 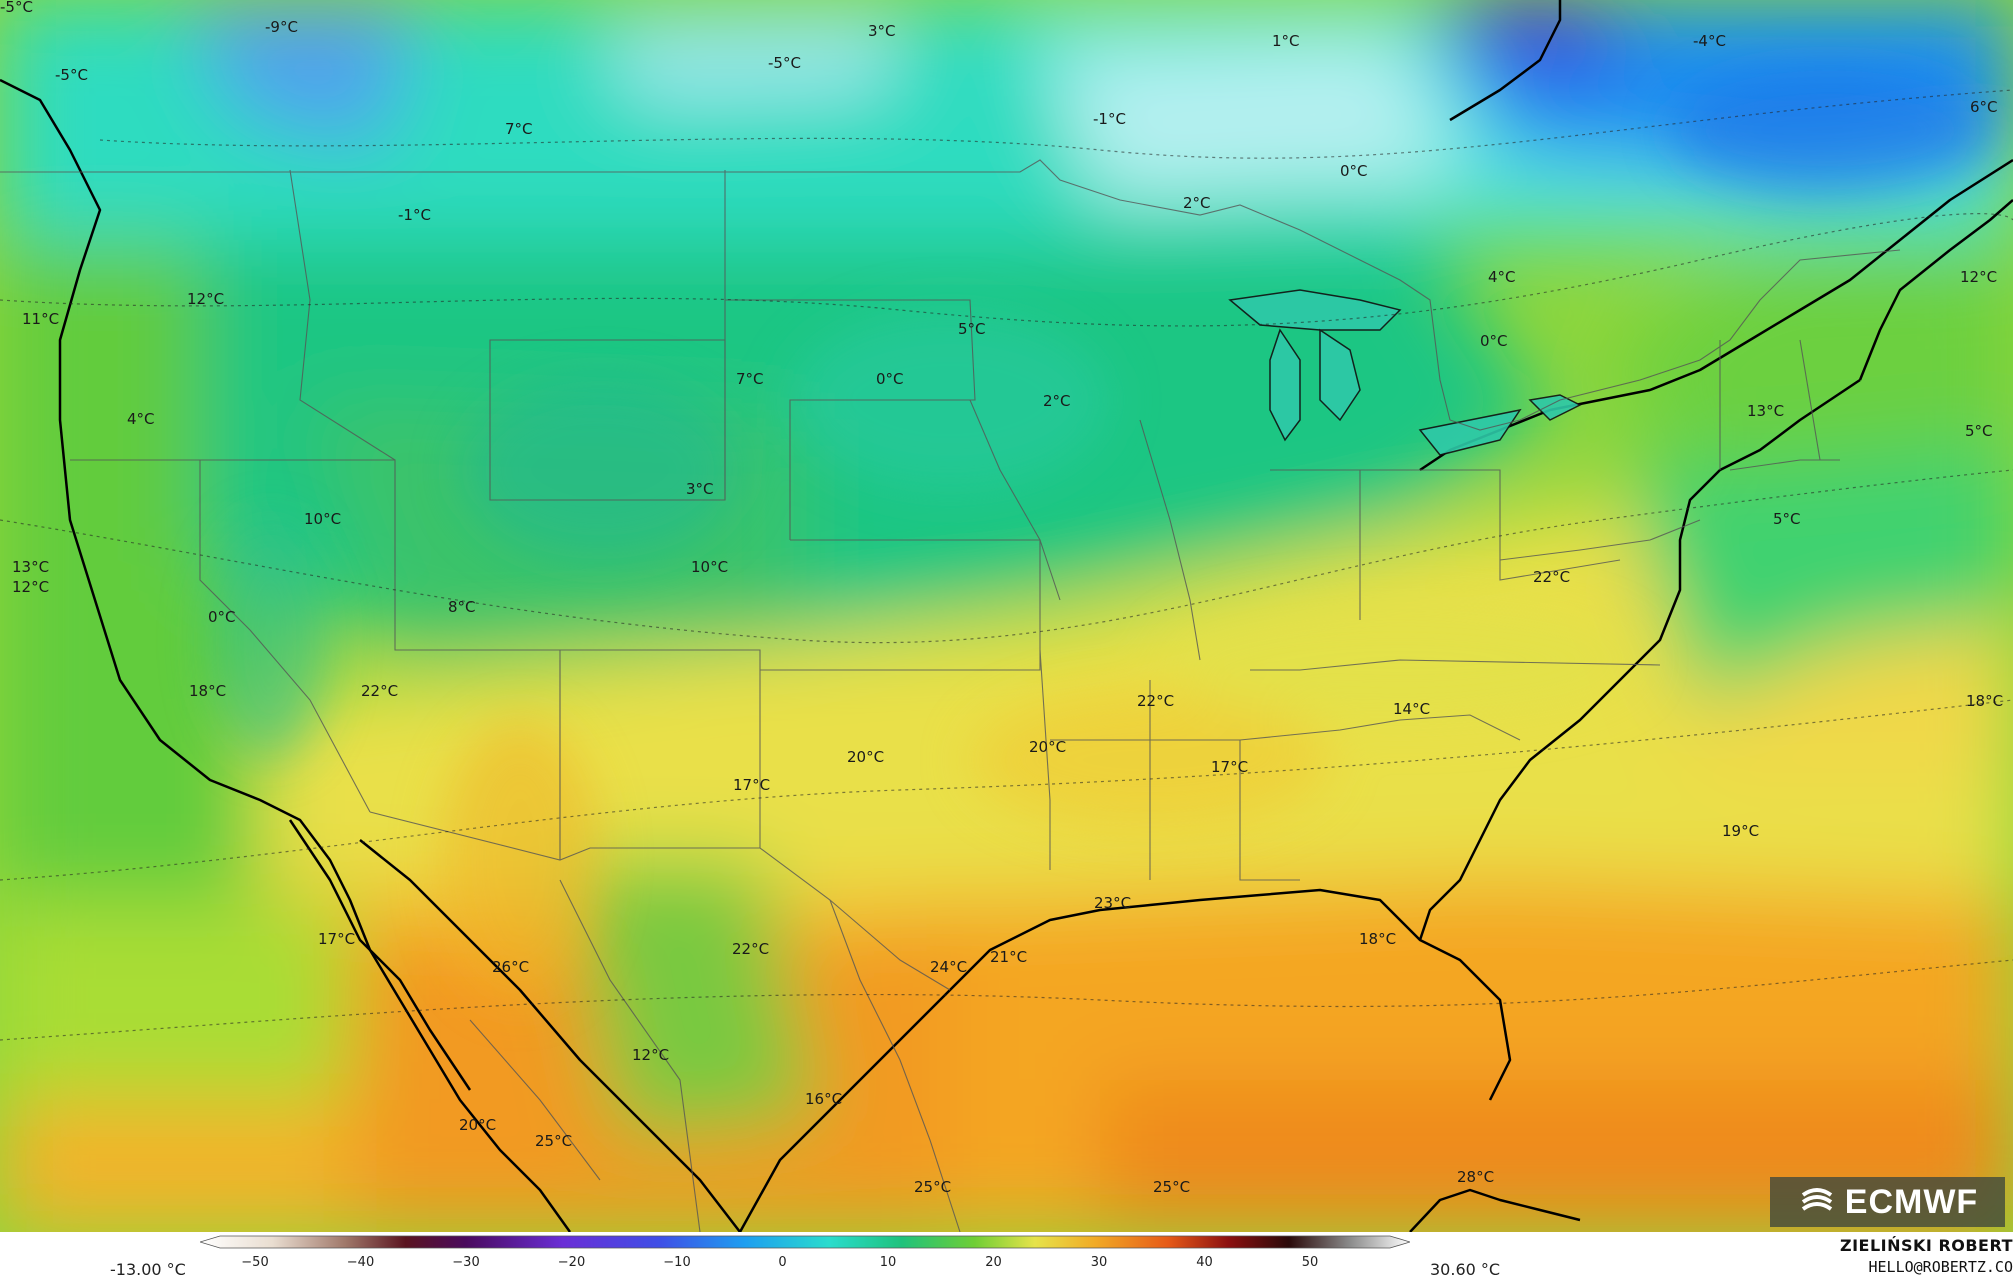 What do you see at coordinates (948, 967) in the screenshot?
I see `temp-label: 24°C` at bounding box center [948, 967].